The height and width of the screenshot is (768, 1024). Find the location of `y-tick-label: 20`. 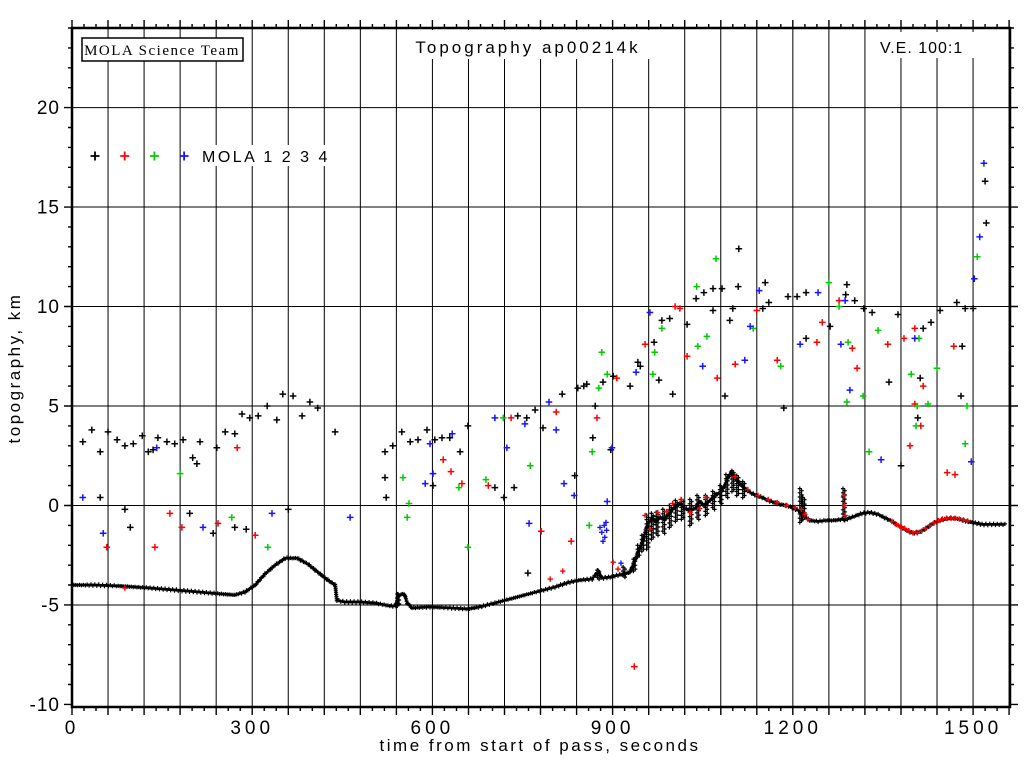

y-tick-label: 20 is located at coordinates (48, 108).